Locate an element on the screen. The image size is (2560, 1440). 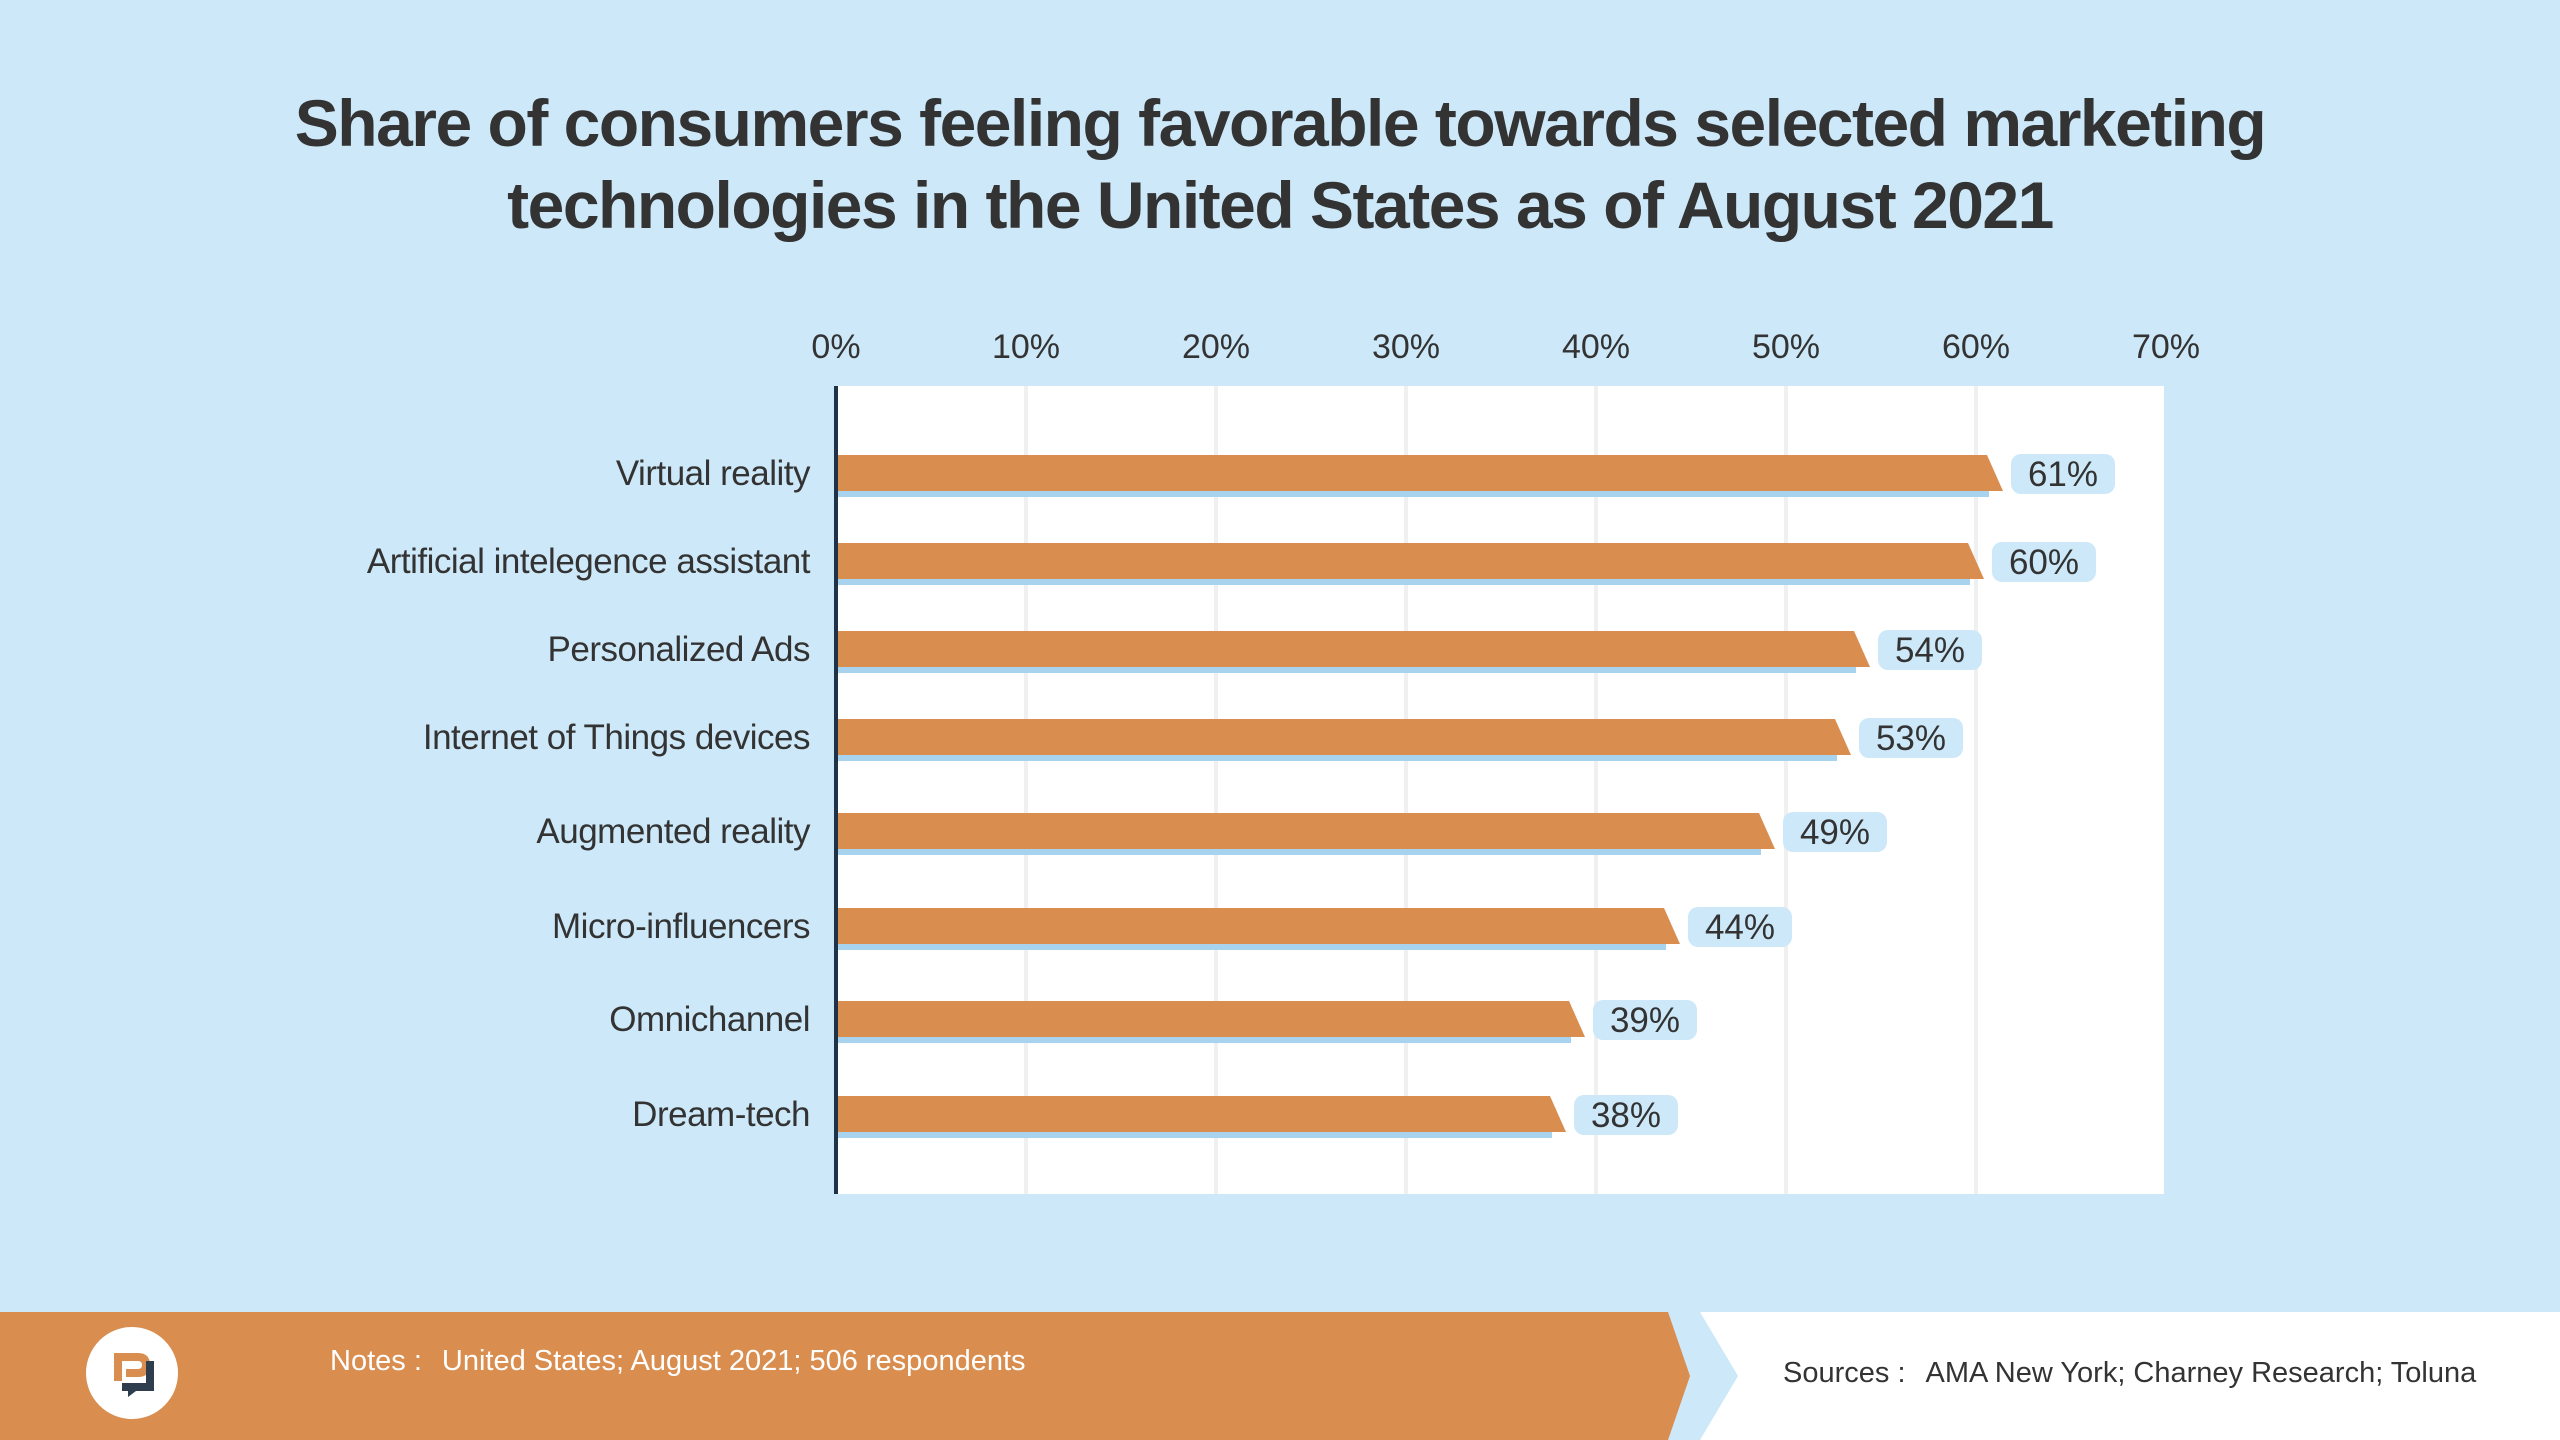
x-tick-label: 20% is located at coordinates (1216, 347).